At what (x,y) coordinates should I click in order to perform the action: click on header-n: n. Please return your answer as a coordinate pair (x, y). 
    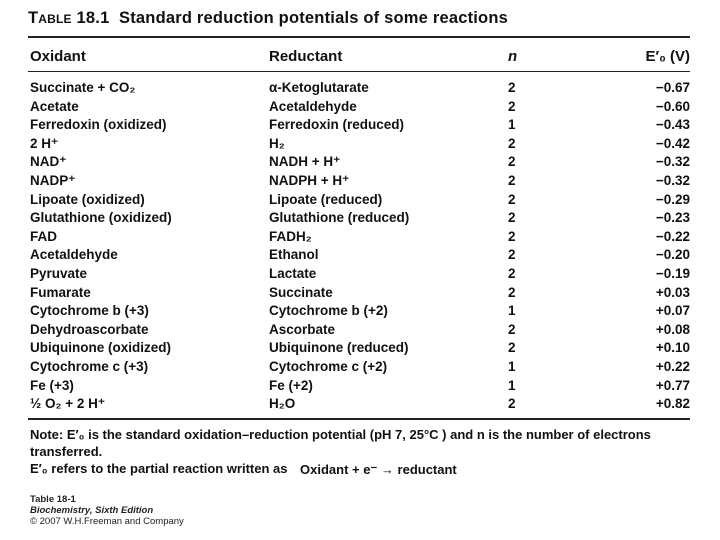
    Looking at the image, I should click on (513, 56).